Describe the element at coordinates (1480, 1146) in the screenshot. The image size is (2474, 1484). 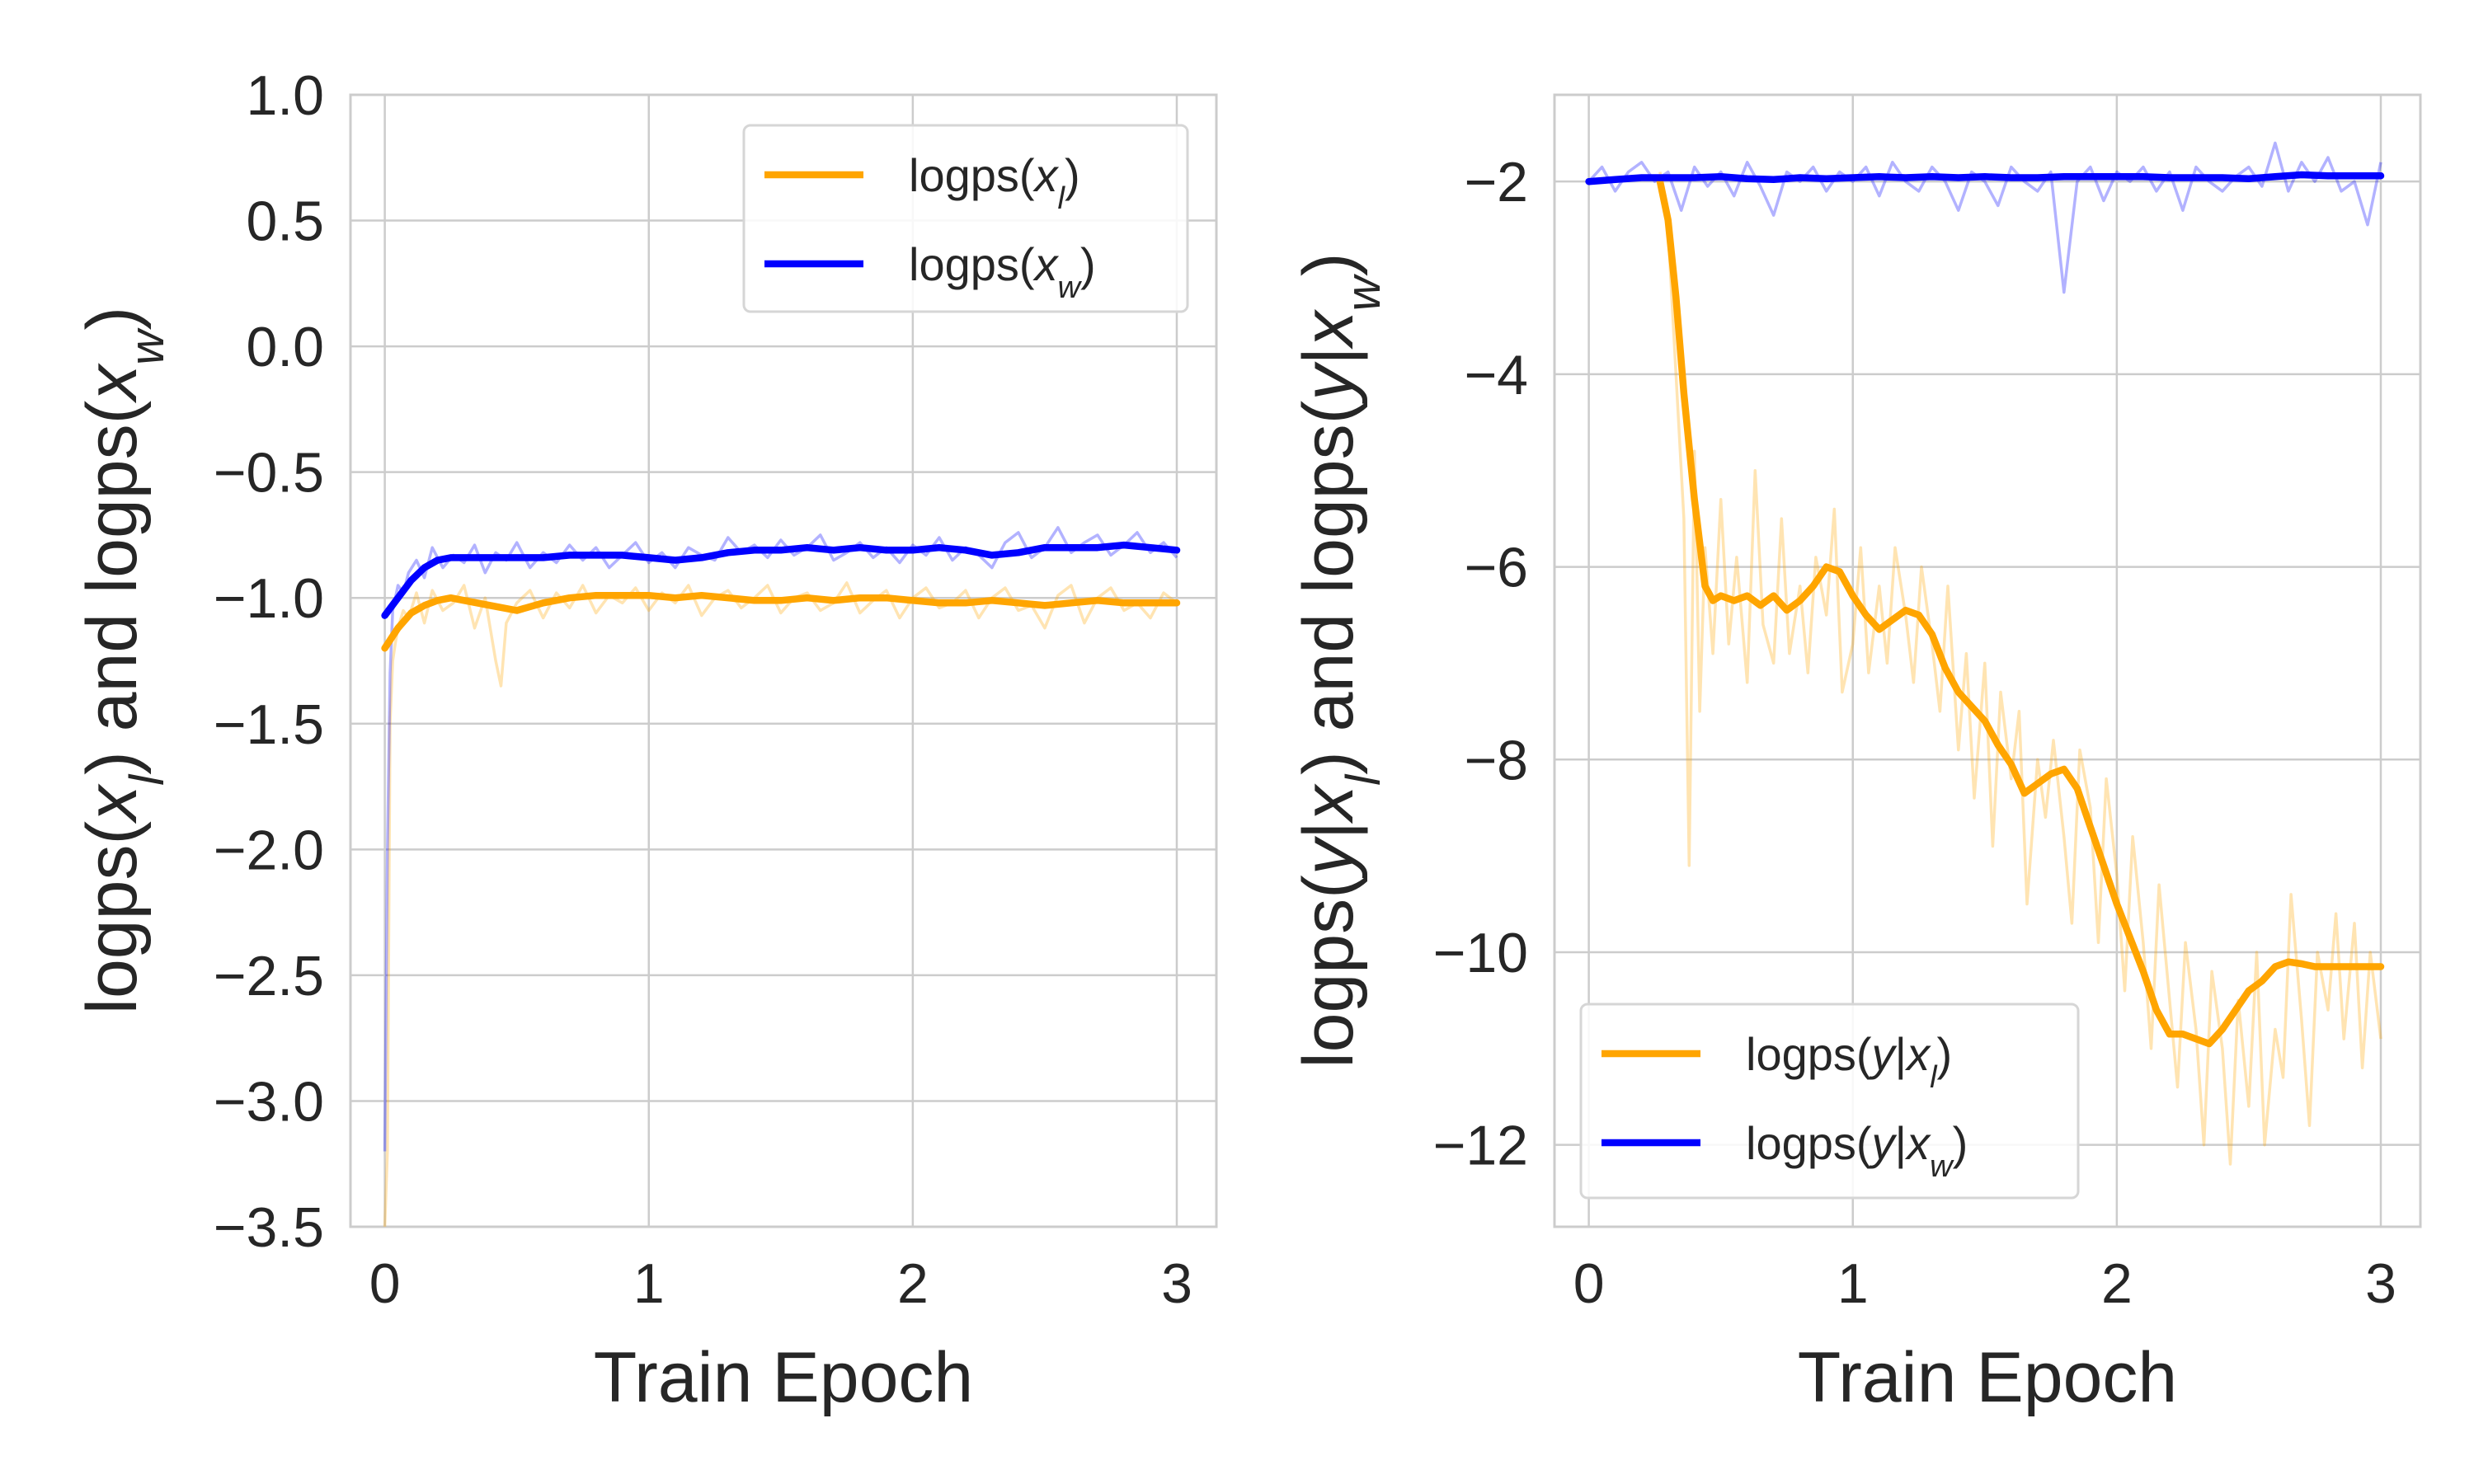
I see `y-tick-label: −12` at that location.